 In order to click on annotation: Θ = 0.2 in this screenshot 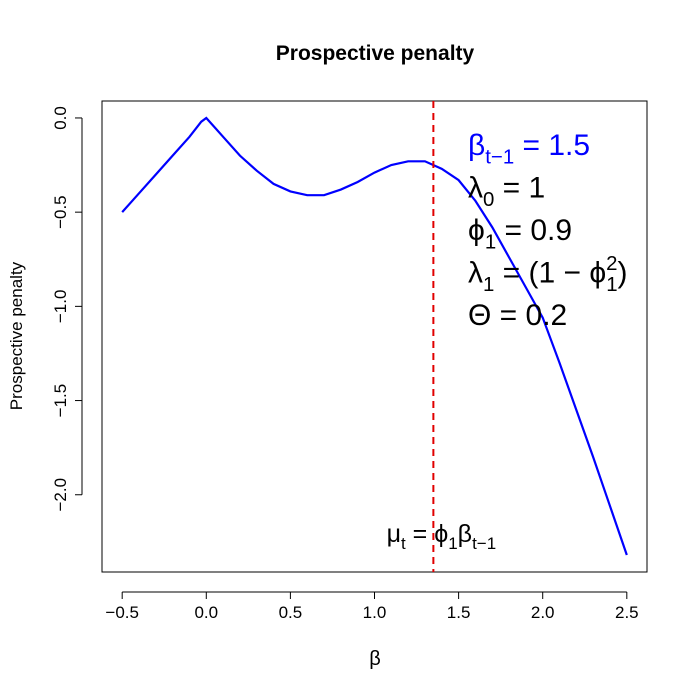, I will do `click(517, 315)`.